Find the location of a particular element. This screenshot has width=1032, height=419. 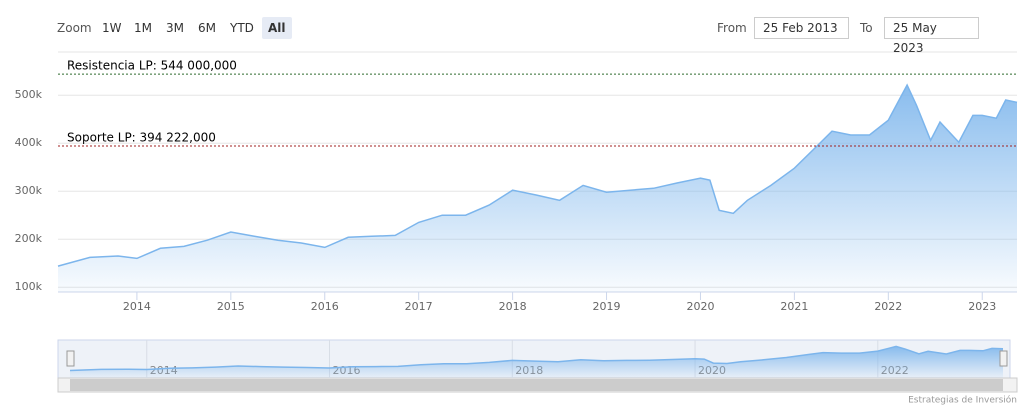

x-tick-label: 2017 is located at coordinates (419, 306).